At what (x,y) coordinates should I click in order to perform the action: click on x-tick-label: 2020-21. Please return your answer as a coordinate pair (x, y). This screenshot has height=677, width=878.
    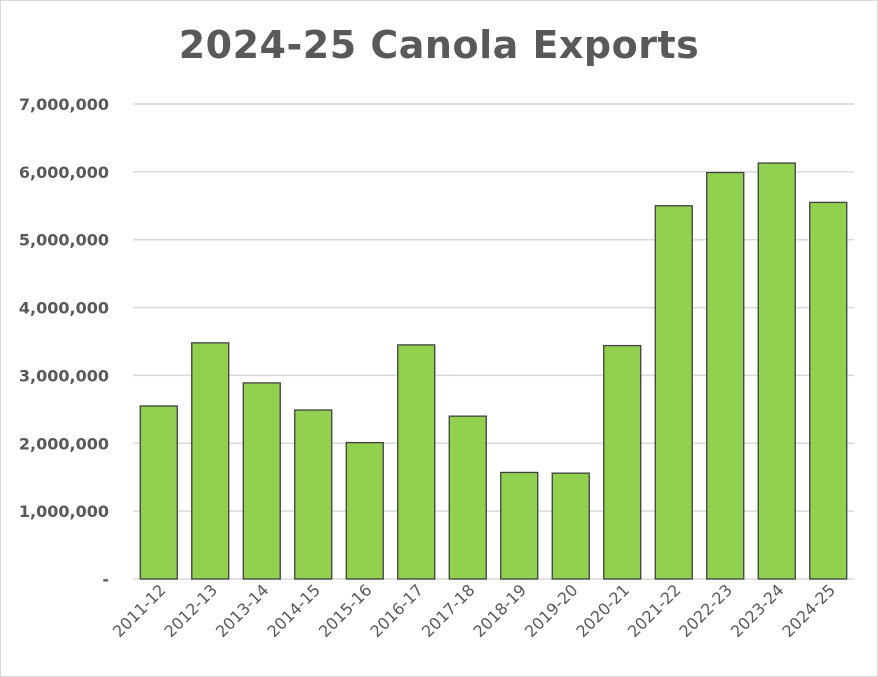
    Looking at the image, I should click on (602, 610).